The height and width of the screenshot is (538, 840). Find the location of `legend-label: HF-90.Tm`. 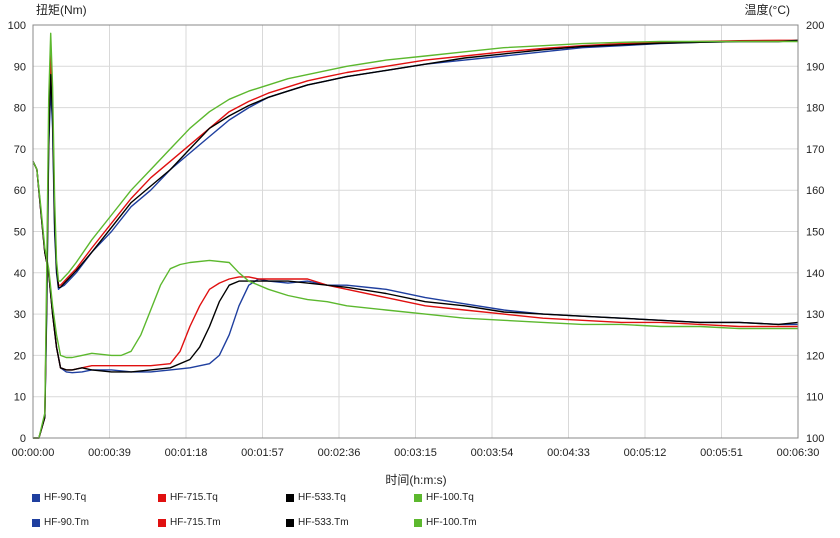

legend-label: HF-90.Tm is located at coordinates (66, 522).